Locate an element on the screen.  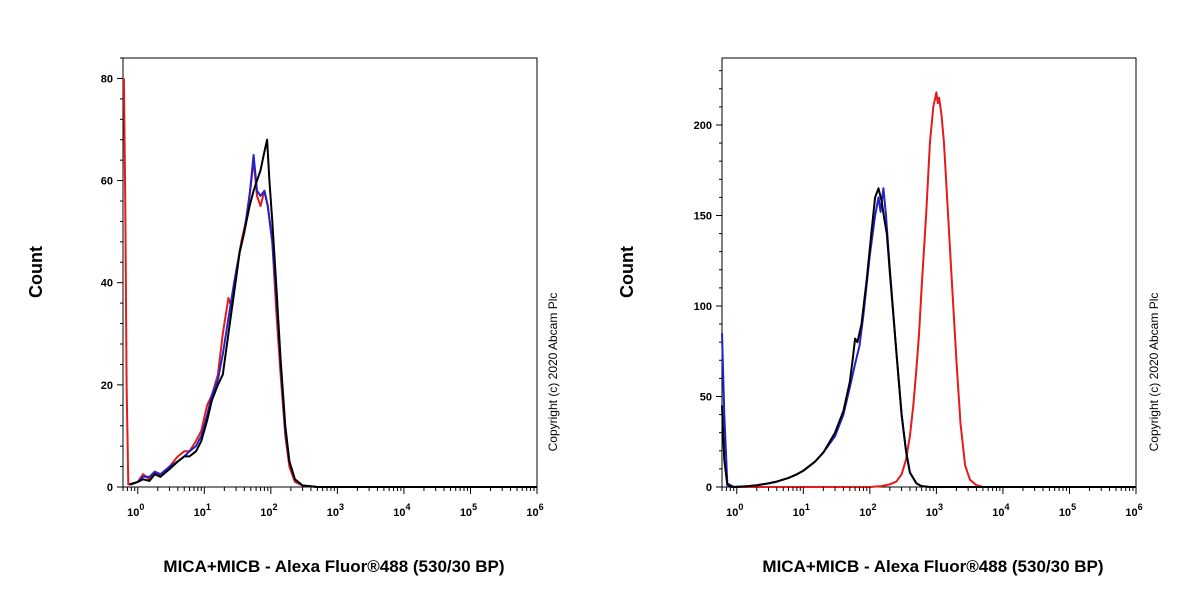
y-axis-ticks: 0 20 40 60 80 is located at coordinates (112, 275).